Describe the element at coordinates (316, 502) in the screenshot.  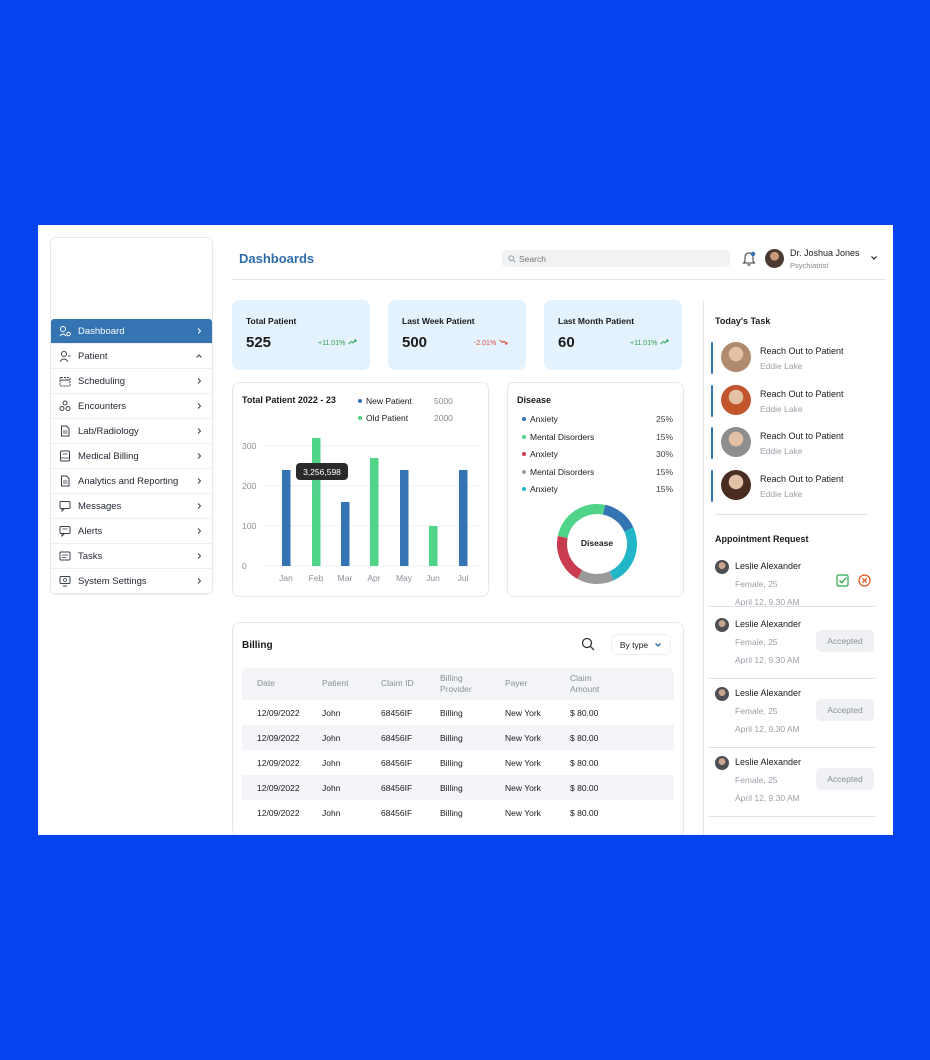
I see `bar-feb` at that location.